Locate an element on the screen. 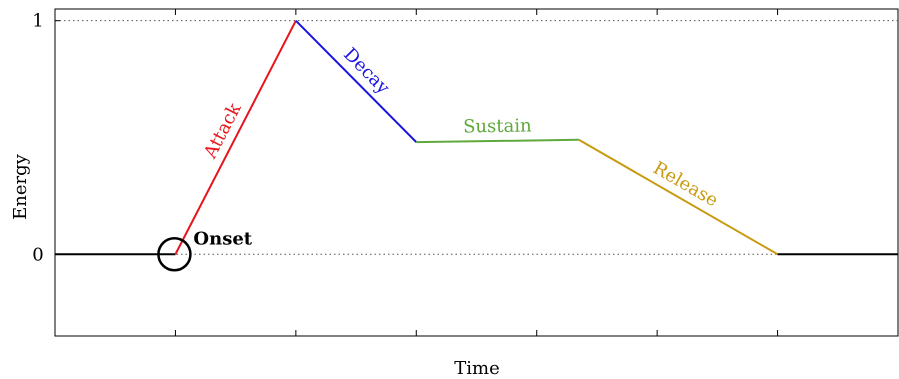 This screenshot has width=899, height=379. annotations: Onset is located at coordinates (205, 250).